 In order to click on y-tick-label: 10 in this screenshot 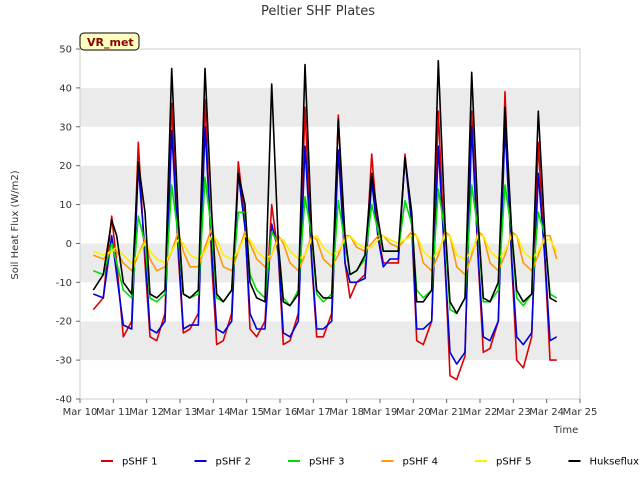, I will do `click(65, 205)`.